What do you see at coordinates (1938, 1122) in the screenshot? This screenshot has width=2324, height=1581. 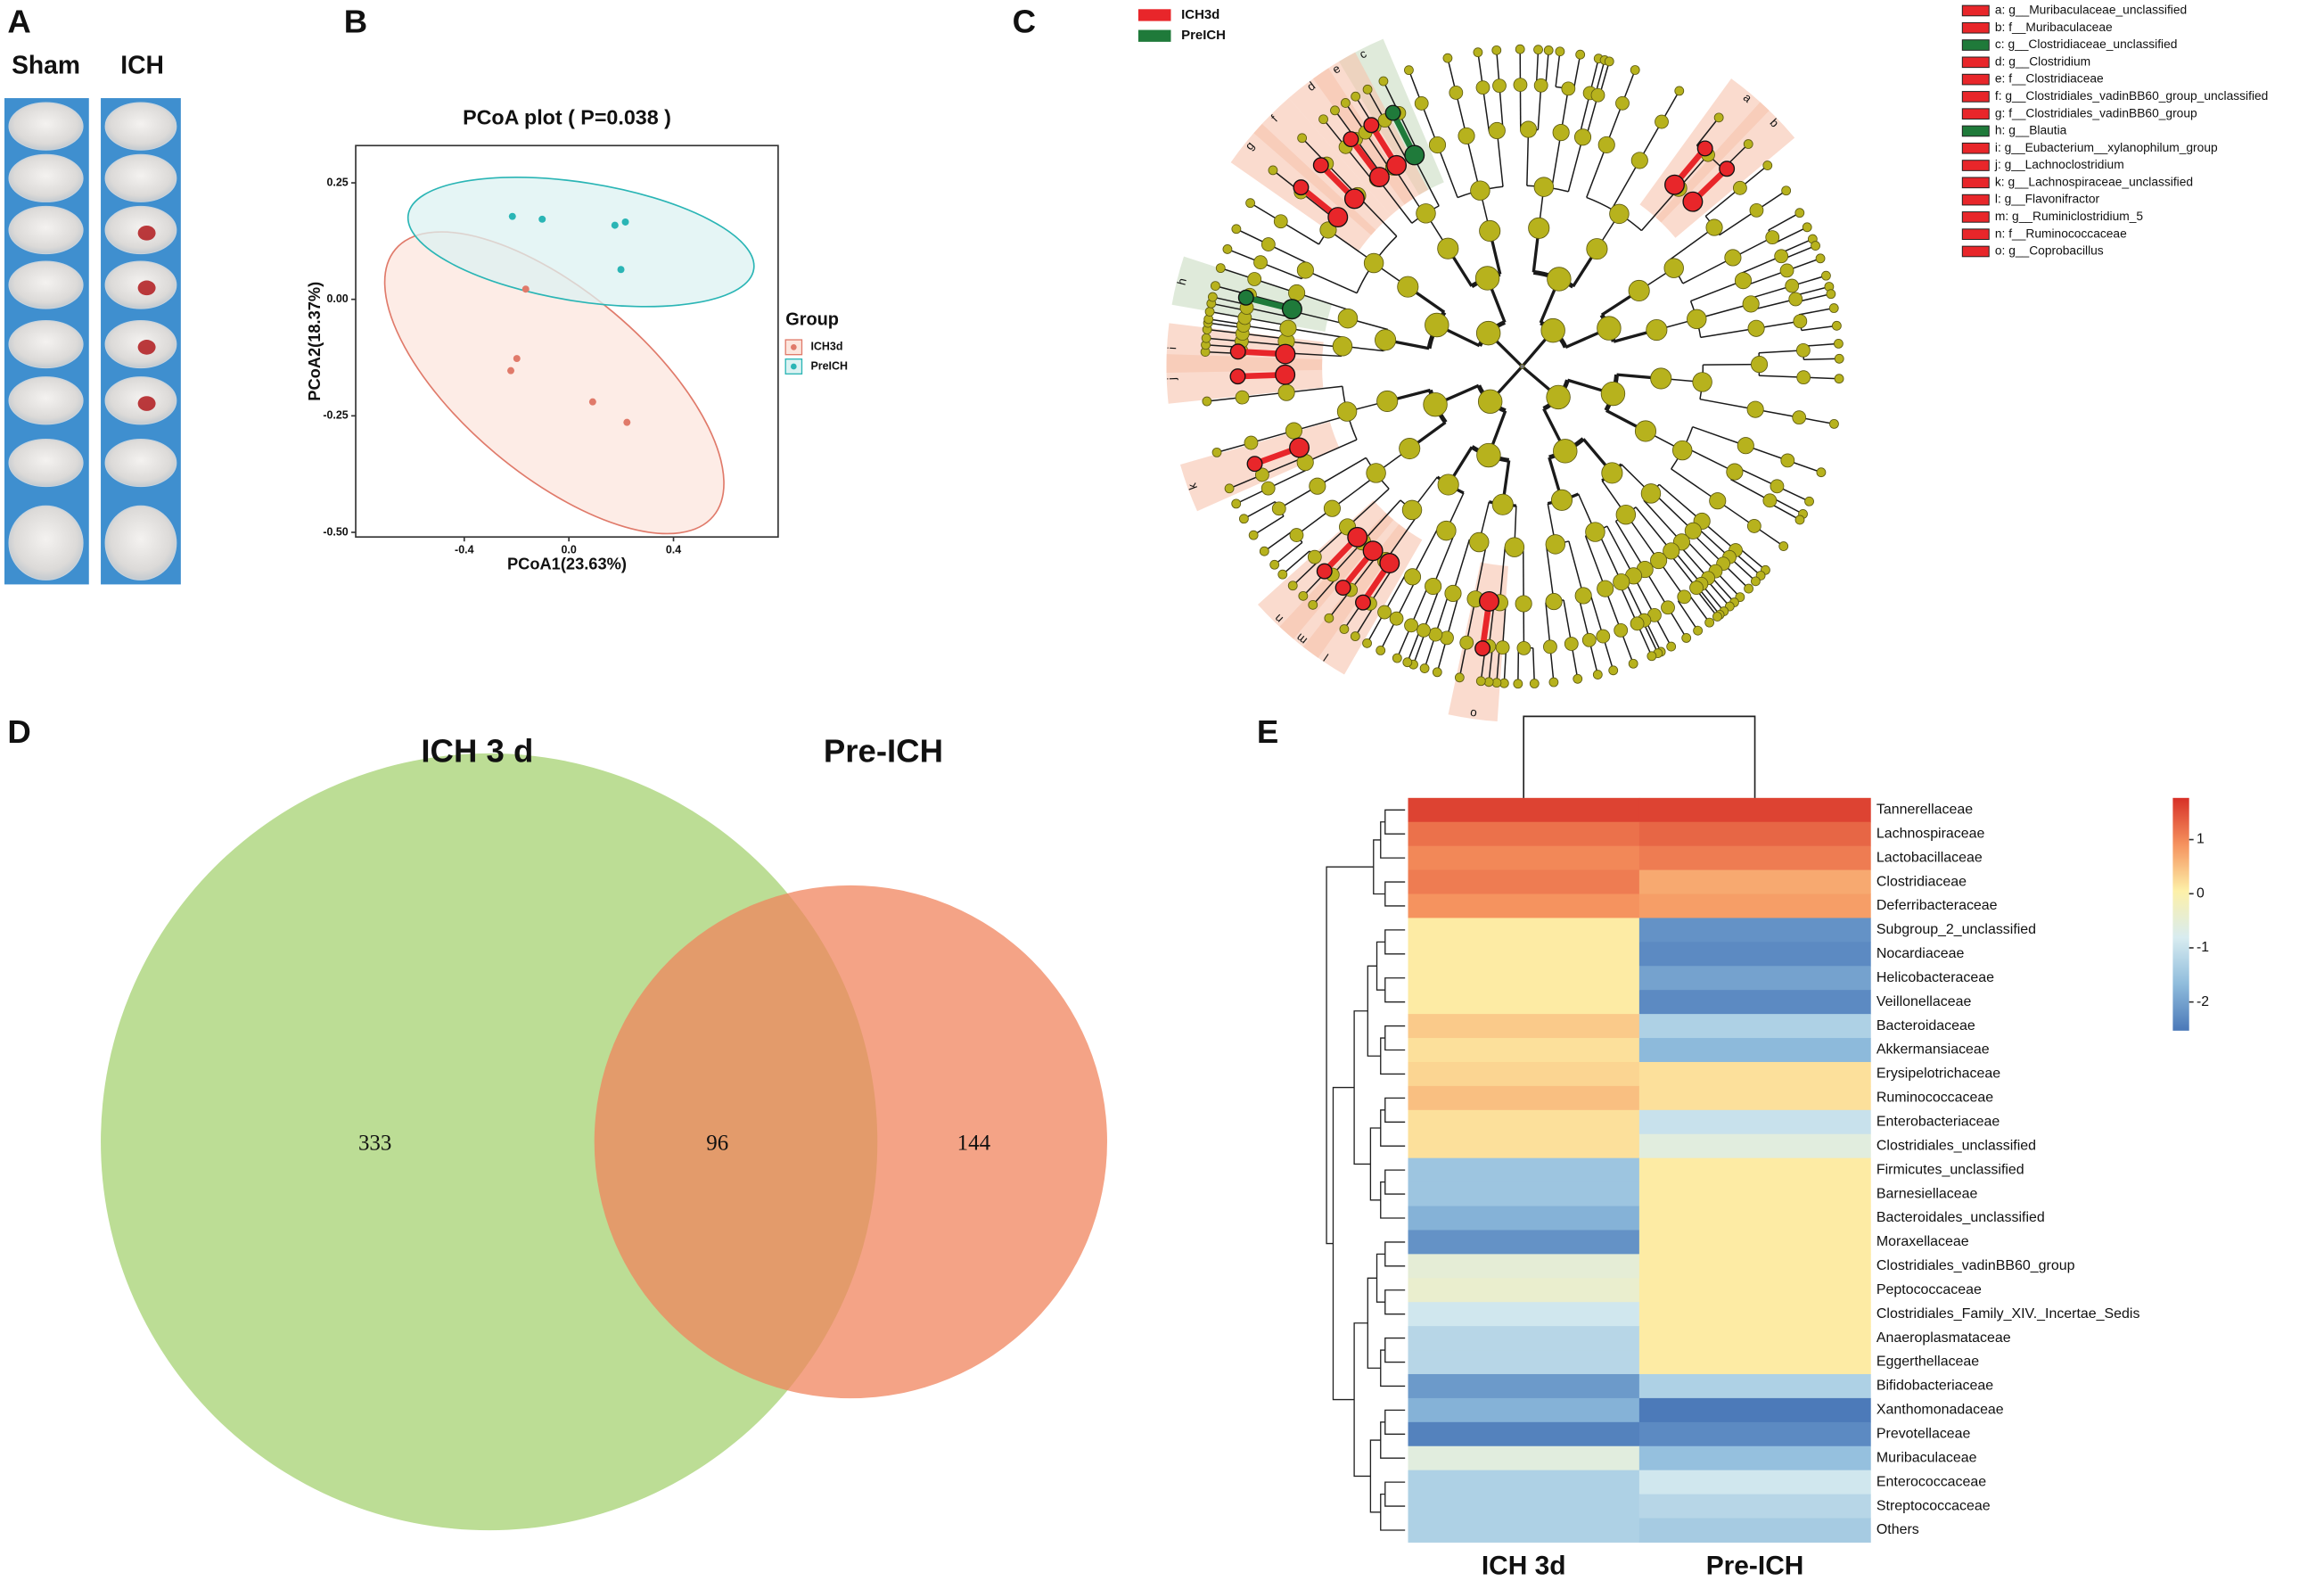 I see `row-label: Enterobacteriaceae` at bounding box center [1938, 1122].